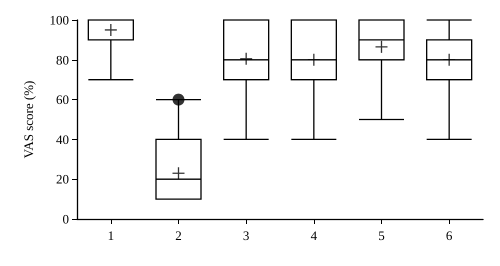 This screenshot has height=266, width=500. I want to click on y-axis-title: VAS score (%), so click(28, 119).